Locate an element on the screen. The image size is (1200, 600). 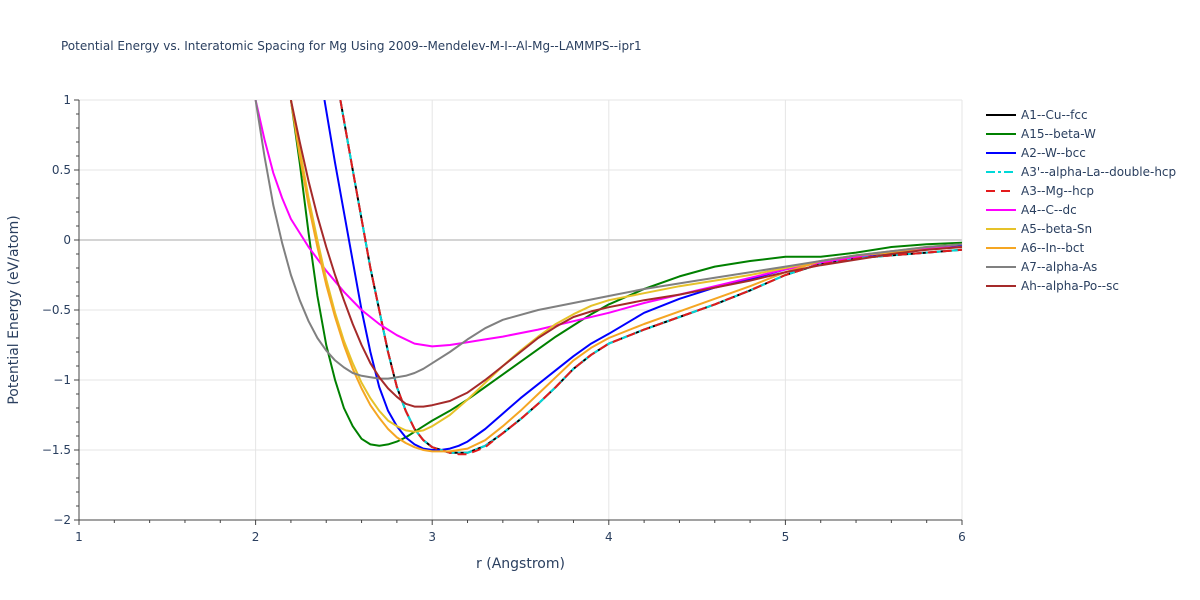
legend-label-6: A5--beta-Sn is located at coordinates (1056, 229).